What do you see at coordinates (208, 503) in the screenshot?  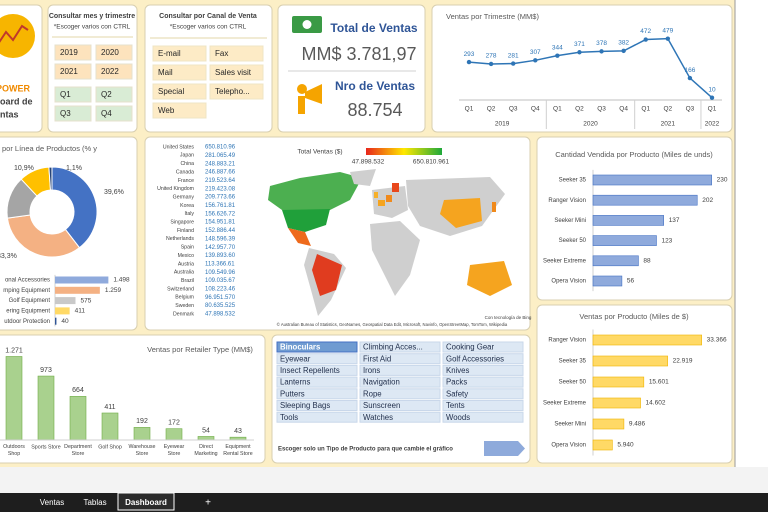 I see `add-sheet: +` at bounding box center [208, 503].